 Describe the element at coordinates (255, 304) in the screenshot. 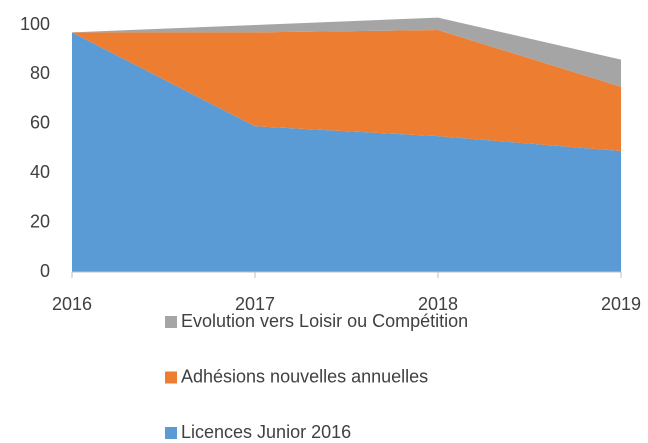

I see `x-tick-label: 2017` at that location.